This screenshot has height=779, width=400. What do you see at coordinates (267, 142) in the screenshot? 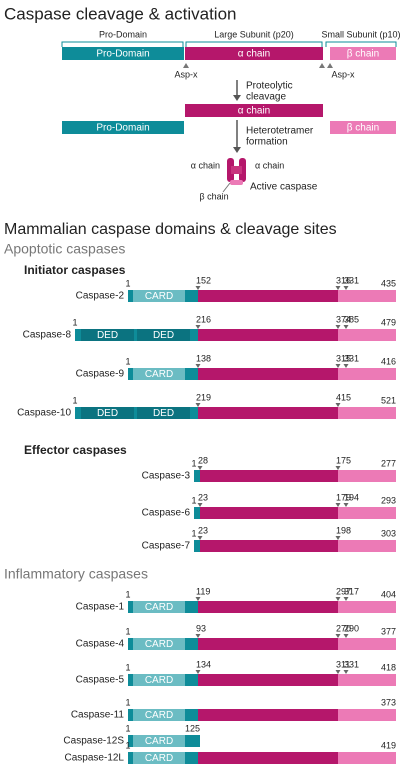
I see `step-label: formation` at bounding box center [267, 142].